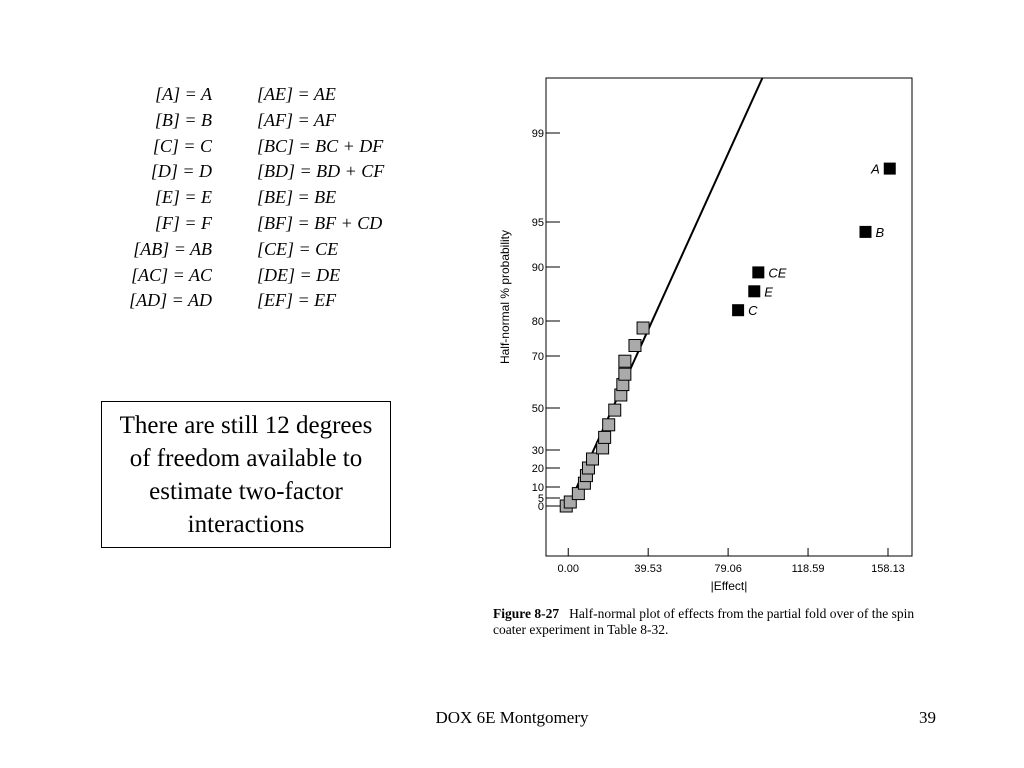  Describe the element at coordinates (888, 569) in the screenshot. I see `x-tick-label: 158.13` at that location.